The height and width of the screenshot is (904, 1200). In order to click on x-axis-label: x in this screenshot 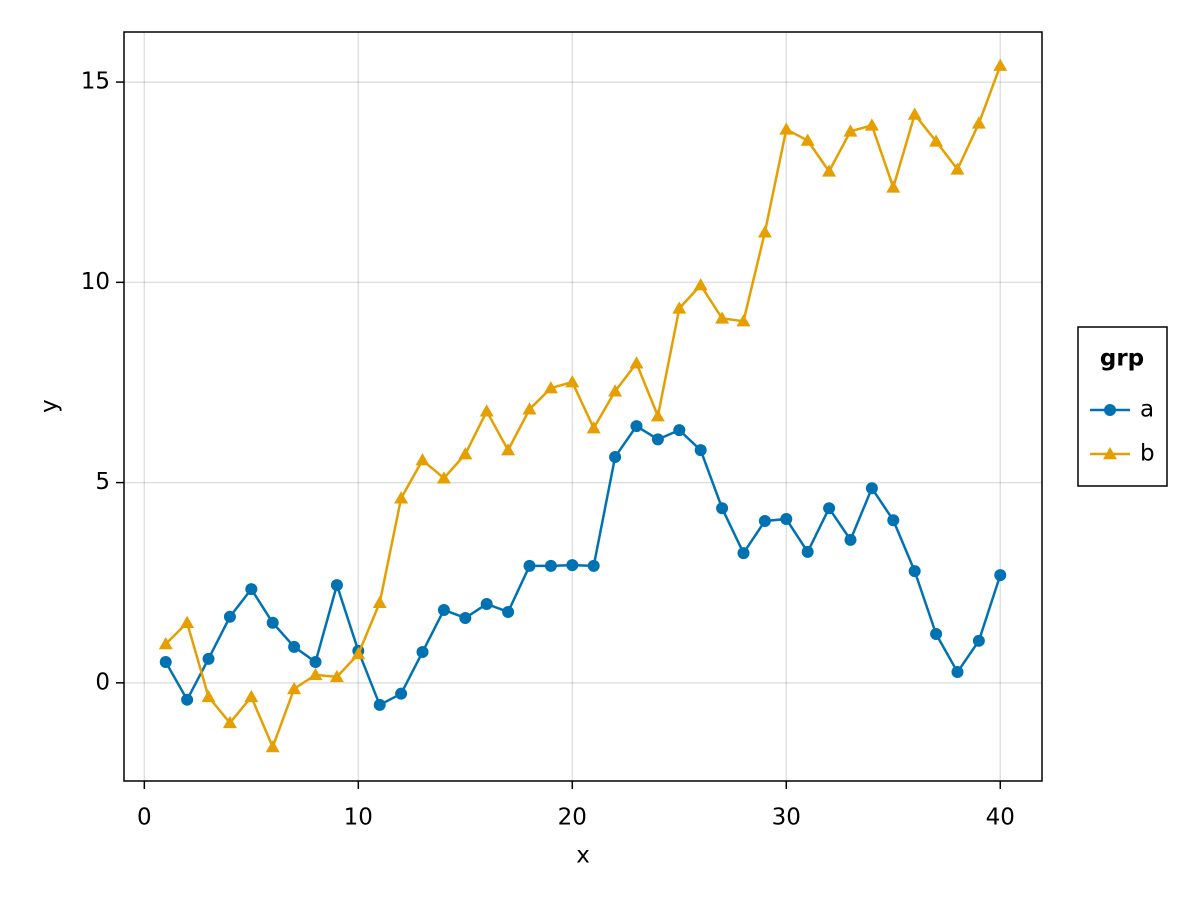, I will do `click(583, 856)`.